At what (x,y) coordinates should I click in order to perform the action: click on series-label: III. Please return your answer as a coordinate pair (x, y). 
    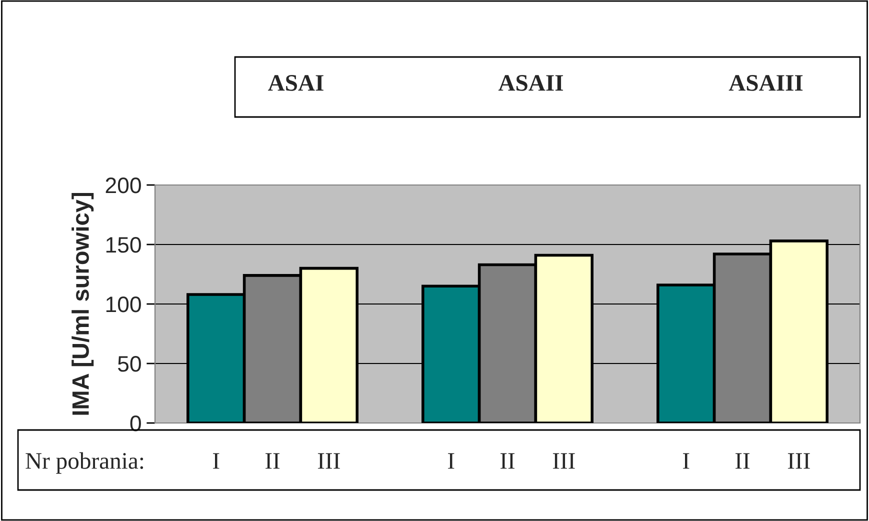
    Looking at the image, I should click on (329, 461).